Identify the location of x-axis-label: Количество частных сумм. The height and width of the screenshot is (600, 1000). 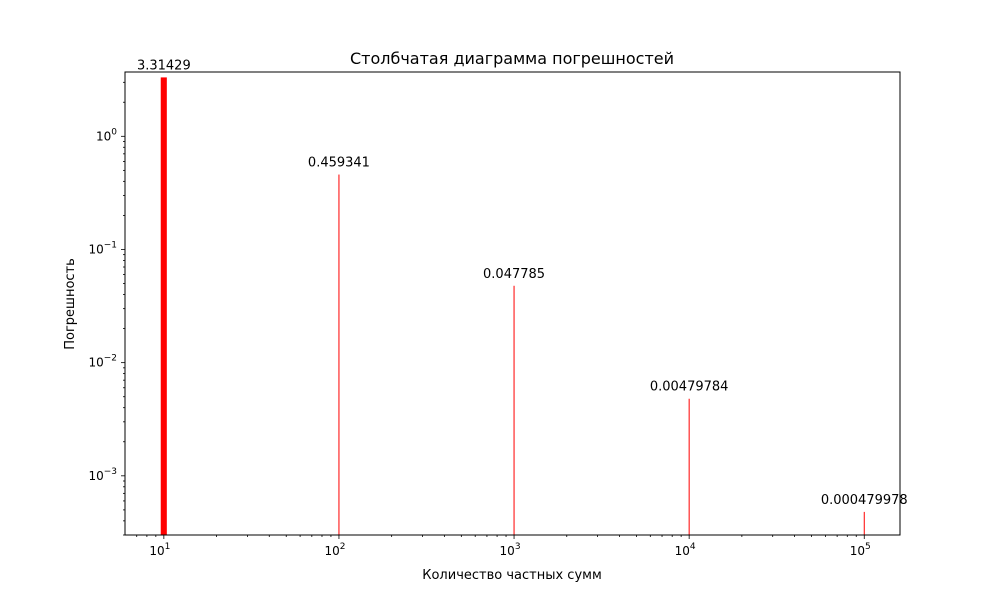
(512, 575).